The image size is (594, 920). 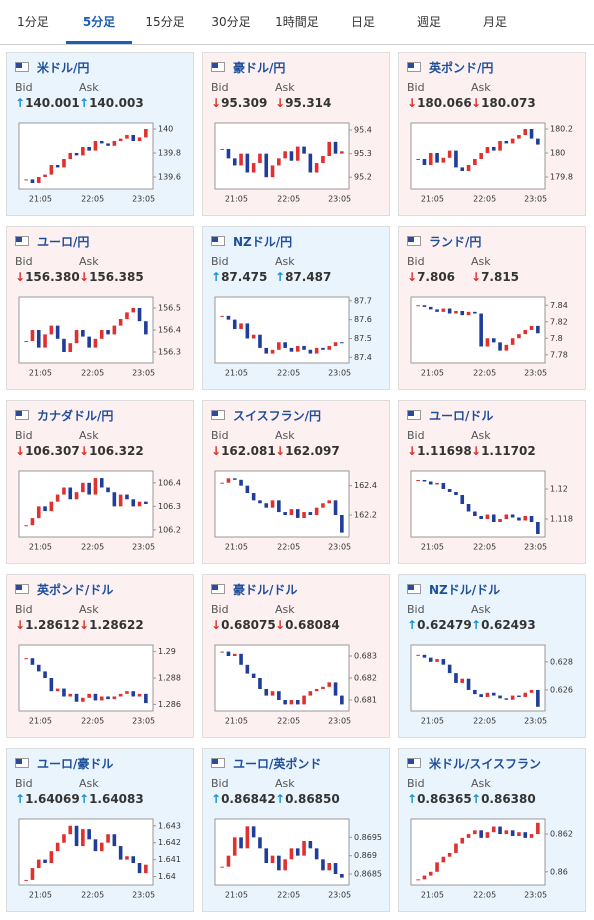 What do you see at coordinates (244, 277) in the screenshot?
I see `bid-price: 87.475` at bounding box center [244, 277].